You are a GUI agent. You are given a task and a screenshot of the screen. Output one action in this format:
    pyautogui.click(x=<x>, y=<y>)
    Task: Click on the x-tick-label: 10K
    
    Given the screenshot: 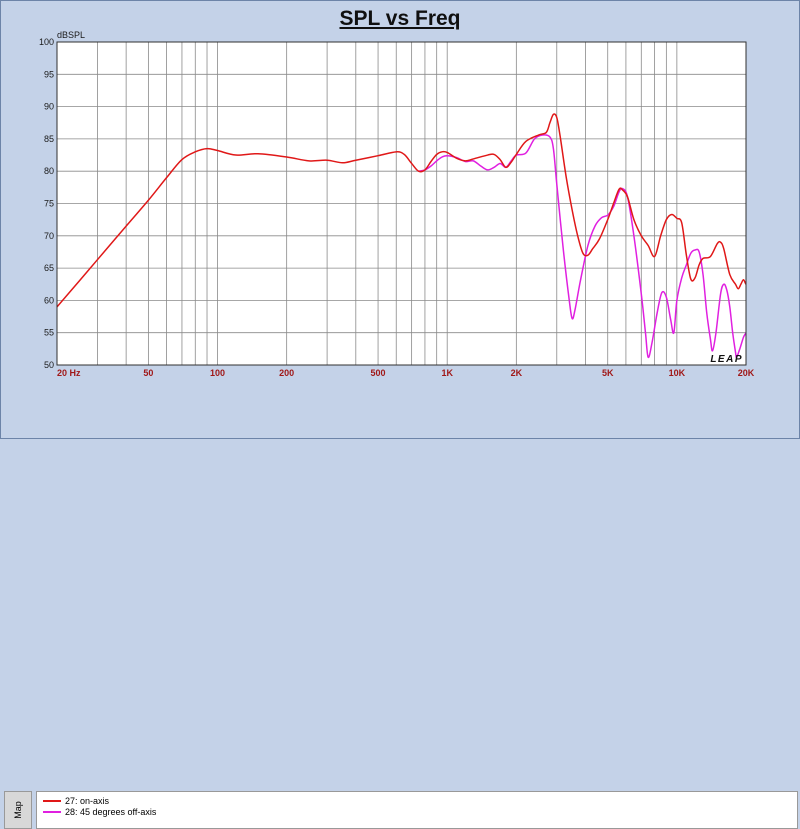 What is the action you would take?
    pyautogui.click(x=677, y=373)
    